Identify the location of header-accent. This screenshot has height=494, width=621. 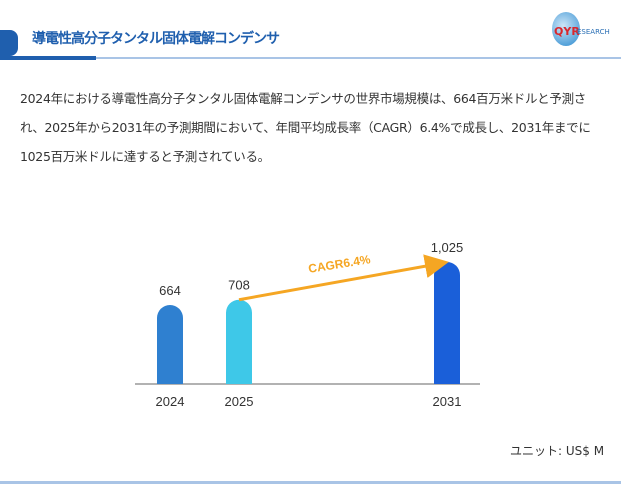
(9, 43).